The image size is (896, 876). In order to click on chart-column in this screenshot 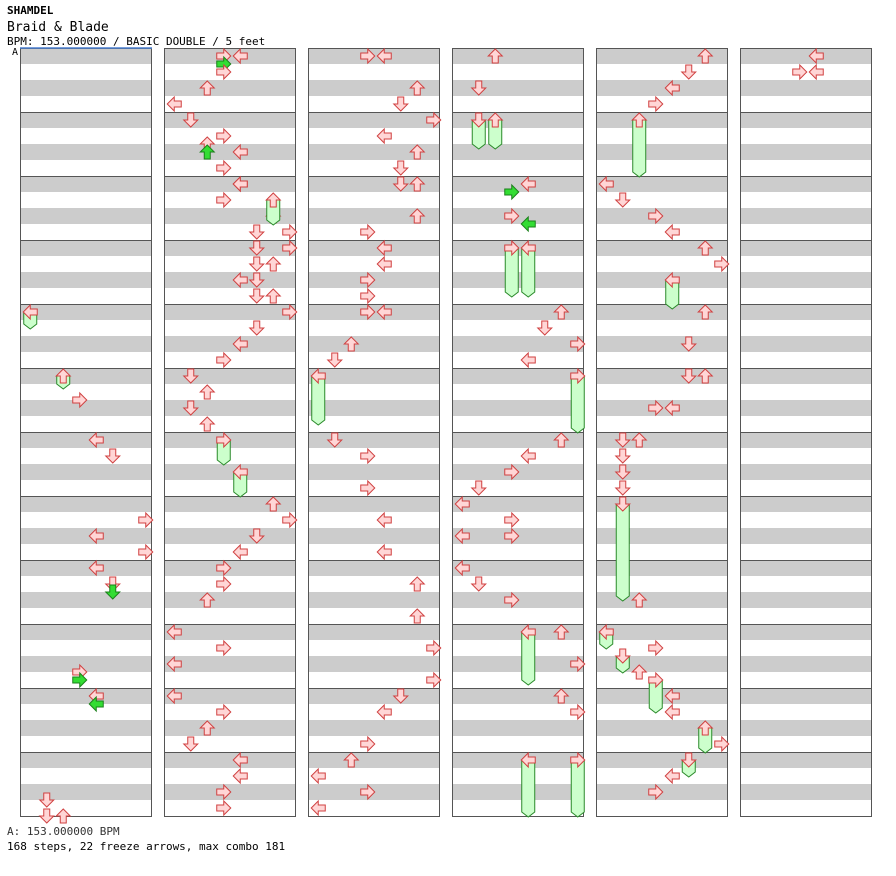, I will do `click(86, 432)`.